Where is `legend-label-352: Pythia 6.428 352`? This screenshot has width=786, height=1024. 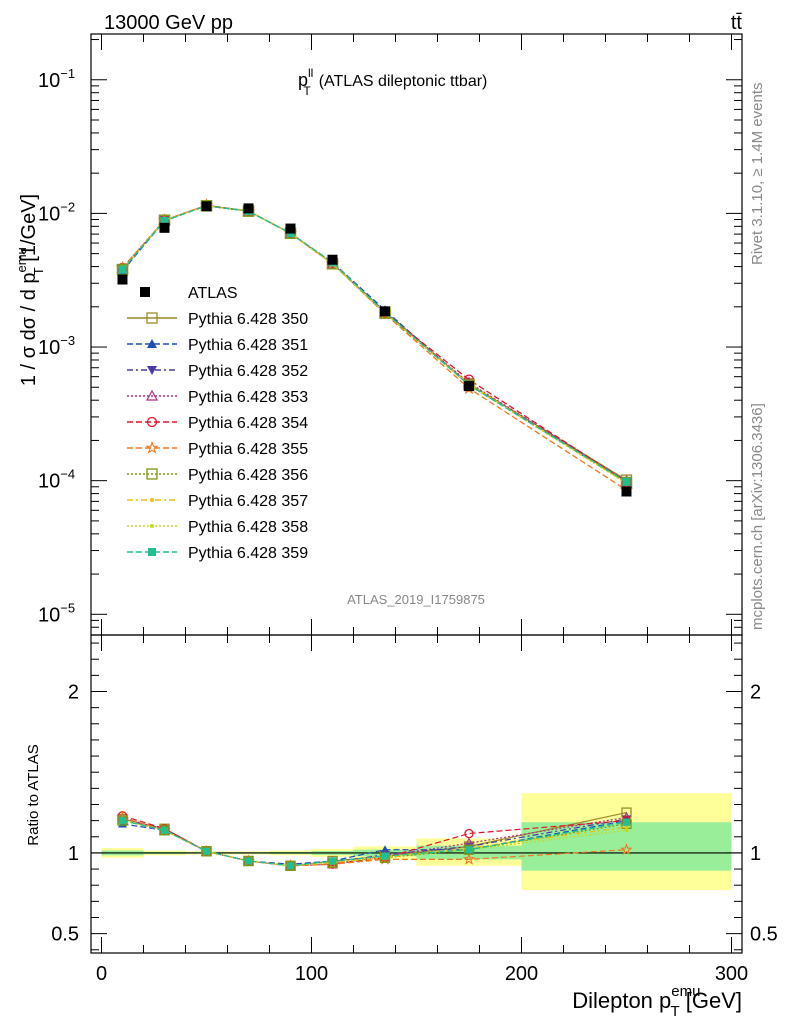 legend-label-352: Pythia 6.428 352 is located at coordinates (248, 371).